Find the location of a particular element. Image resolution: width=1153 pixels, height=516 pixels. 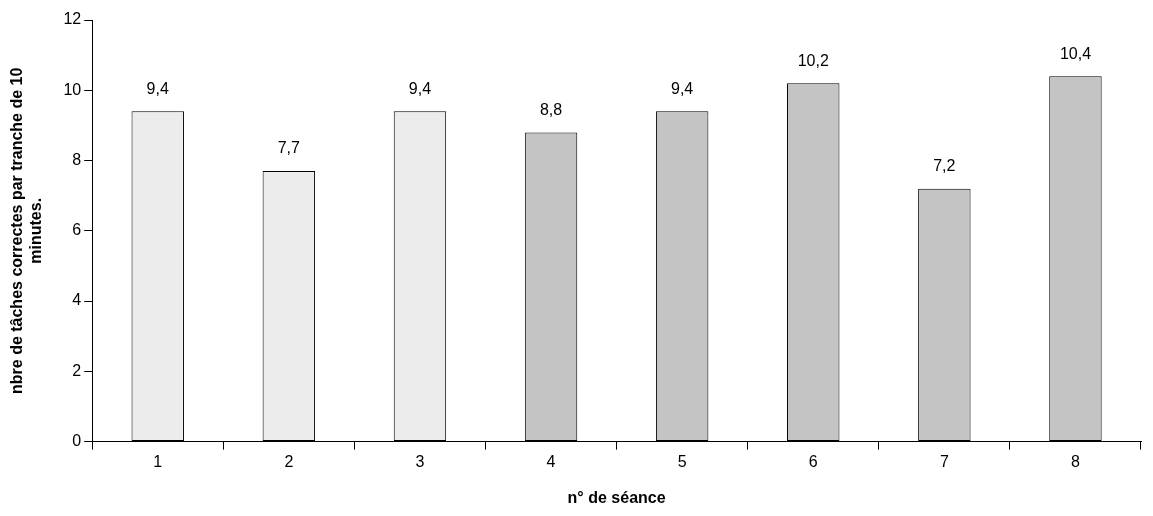

data-label: 7,7 is located at coordinates (289, 148).